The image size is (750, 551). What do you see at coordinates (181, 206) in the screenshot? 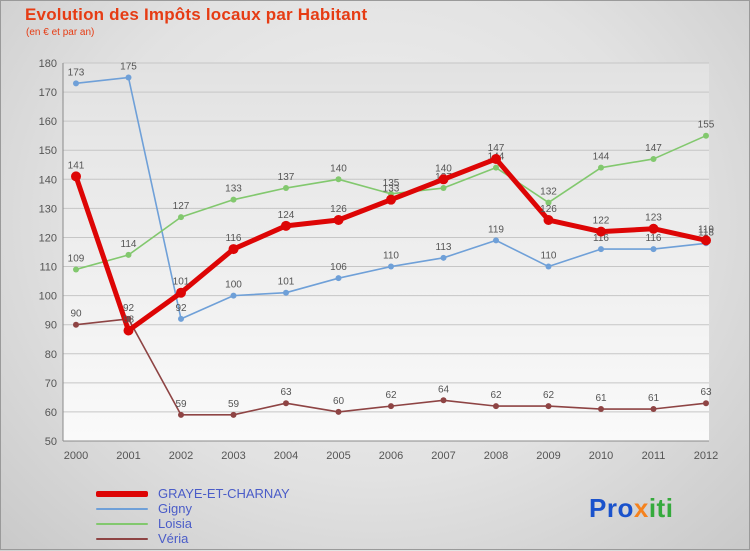
I see `svg-text: 127` at bounding box center [181, 206].